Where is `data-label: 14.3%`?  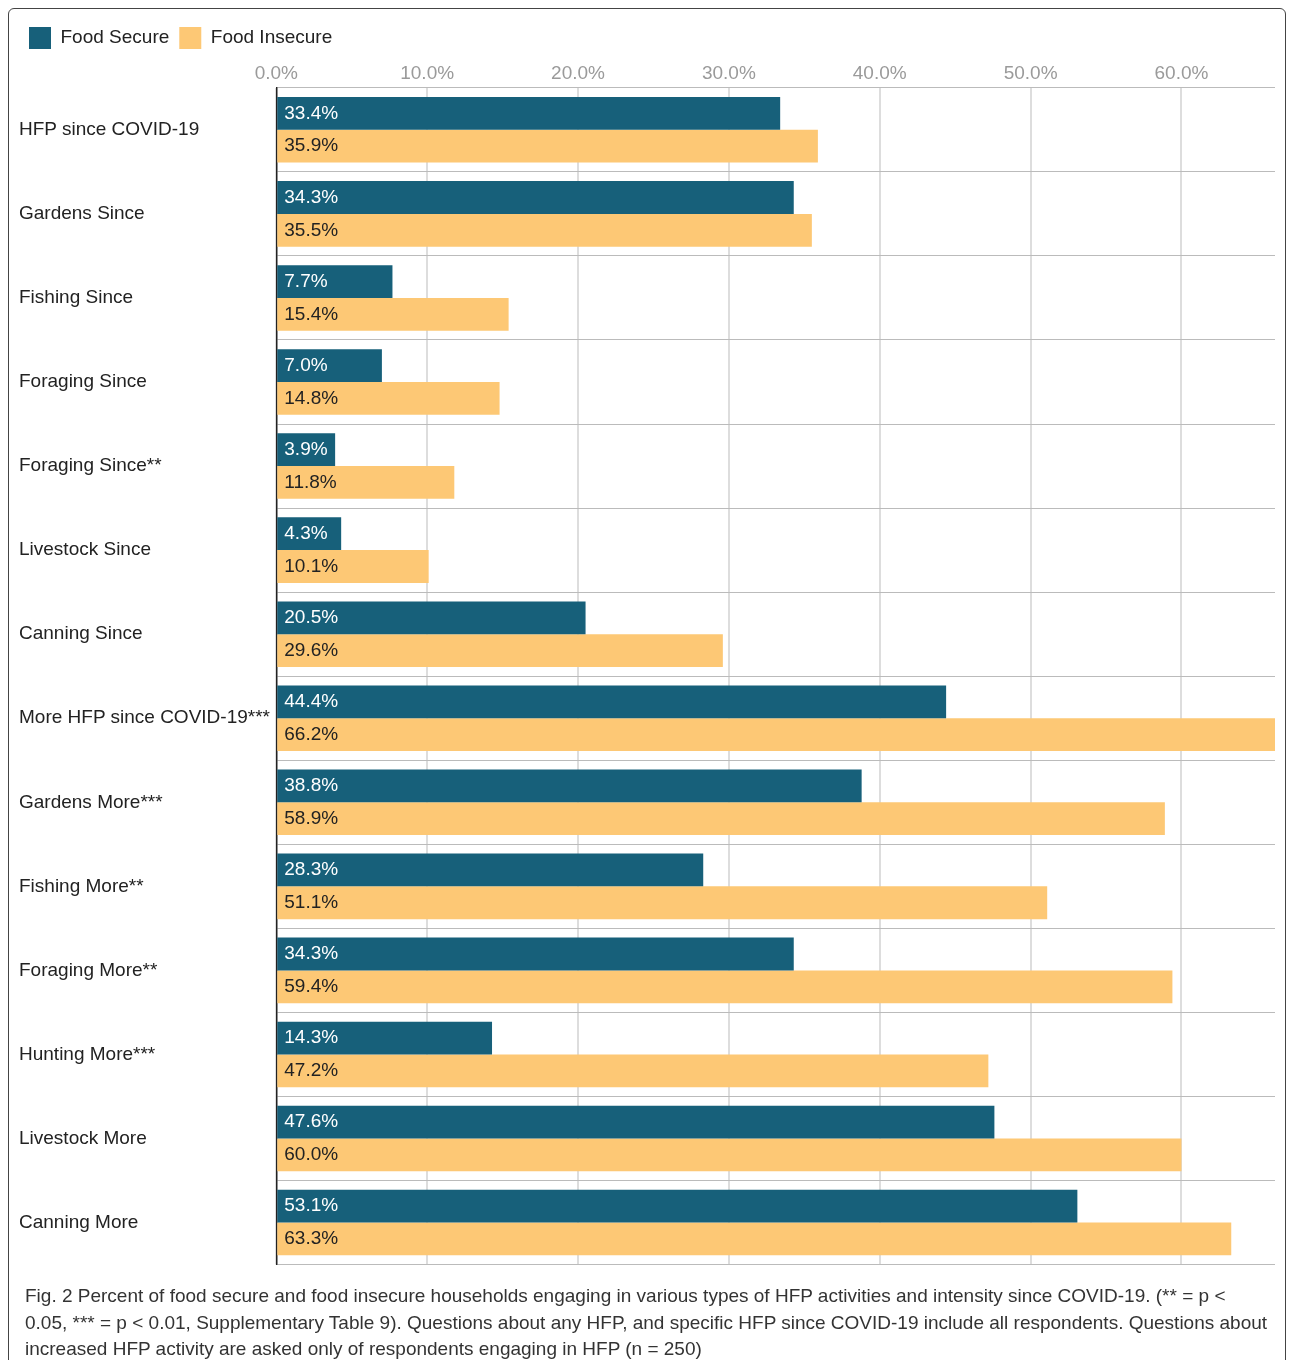 data-label: 14.3% is located at coordinates (311, 1037).